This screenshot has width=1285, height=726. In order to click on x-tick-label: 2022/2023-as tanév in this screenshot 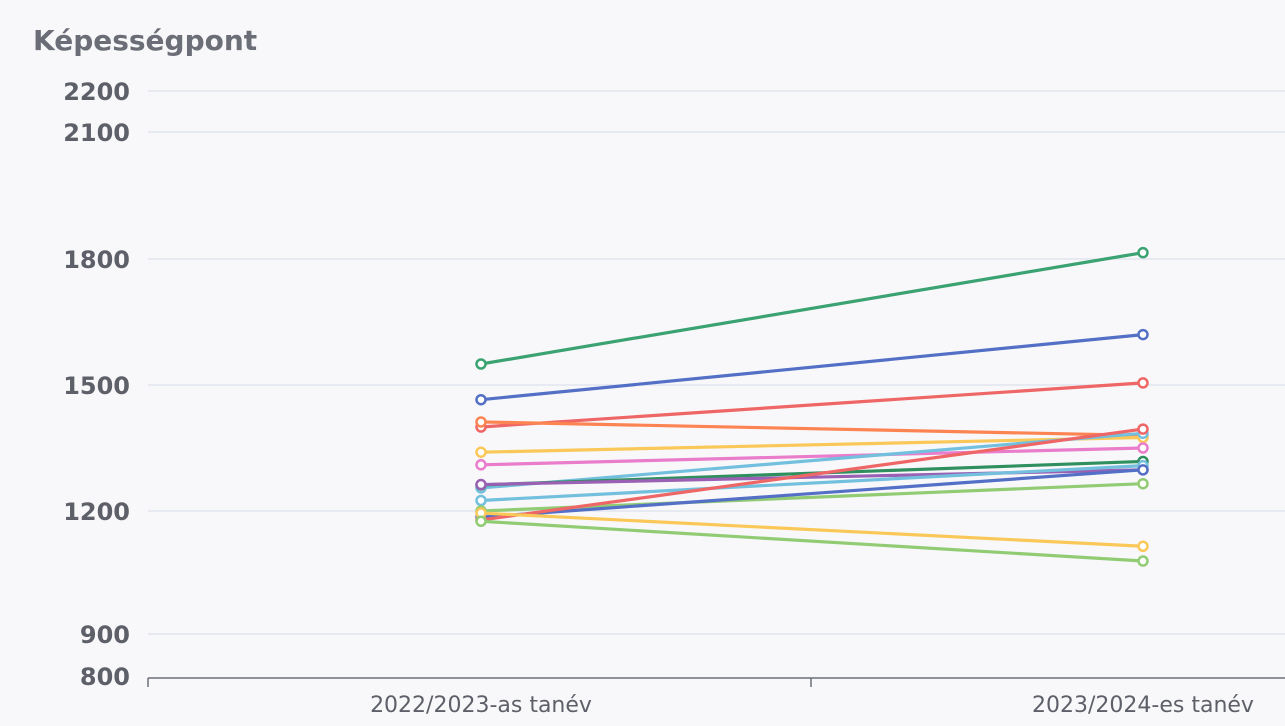, I will do `click(481, 705)`.